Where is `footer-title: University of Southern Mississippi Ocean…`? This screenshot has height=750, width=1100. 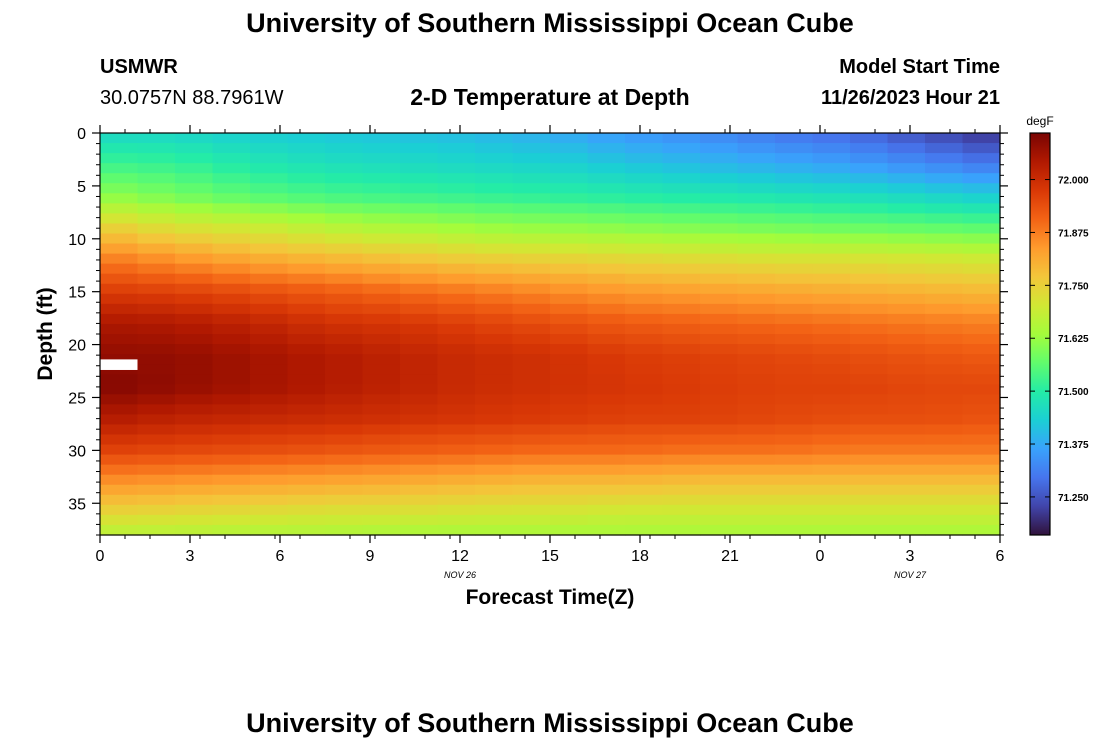 footer-title: University of Southern Mississippi Ocean… is located at coordinates (550, 723).